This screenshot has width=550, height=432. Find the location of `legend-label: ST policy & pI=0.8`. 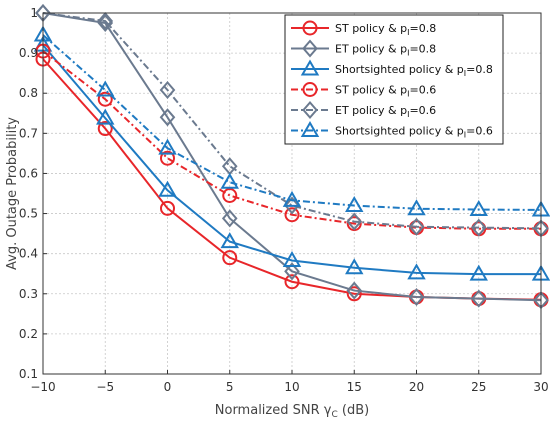

legend-label: ST policy & pI=0.8 is located at coordinates (385, 29).